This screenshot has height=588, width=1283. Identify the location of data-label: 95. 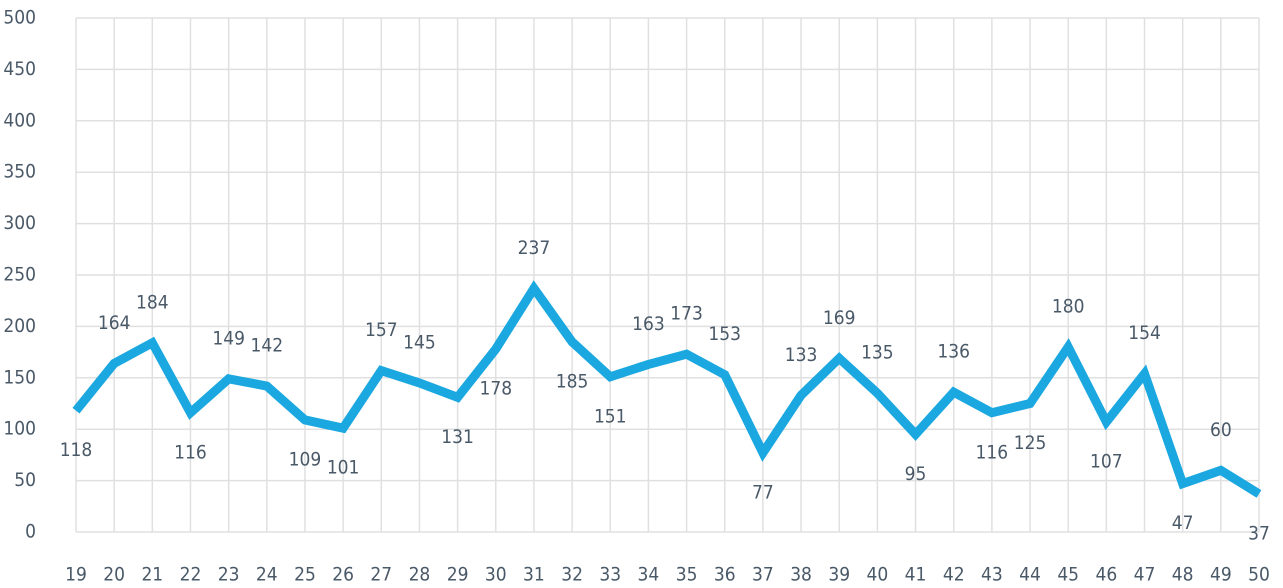
(916, 474).